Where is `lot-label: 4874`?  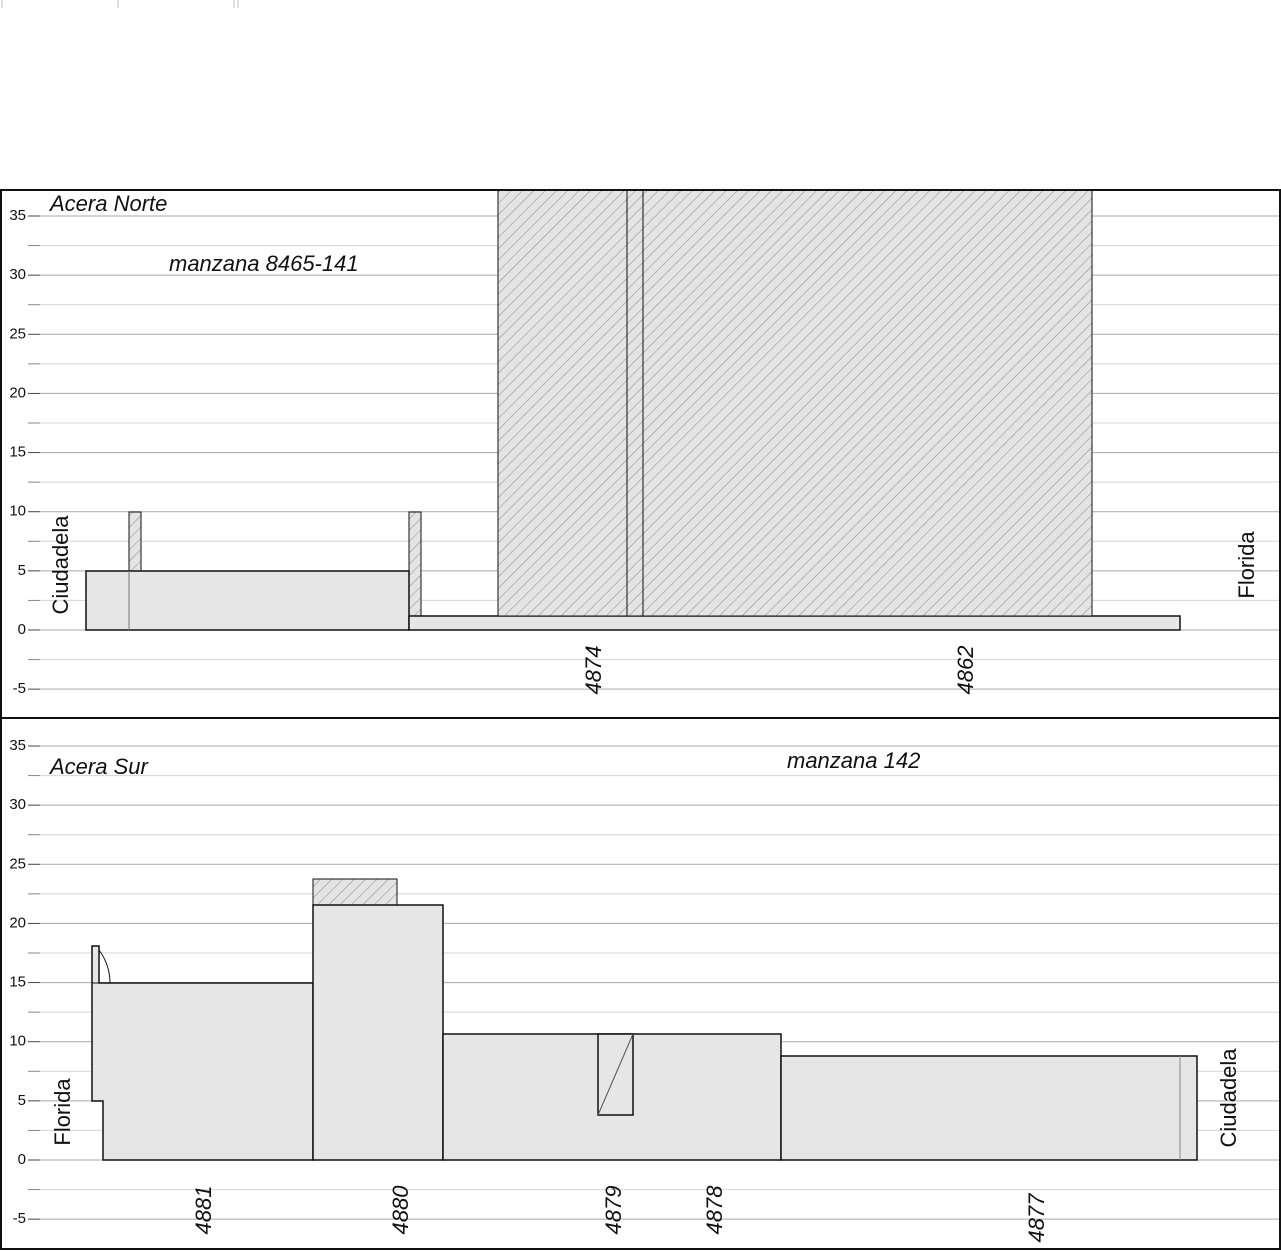
lot-label: 4874 is located at coordinates (593, 670).